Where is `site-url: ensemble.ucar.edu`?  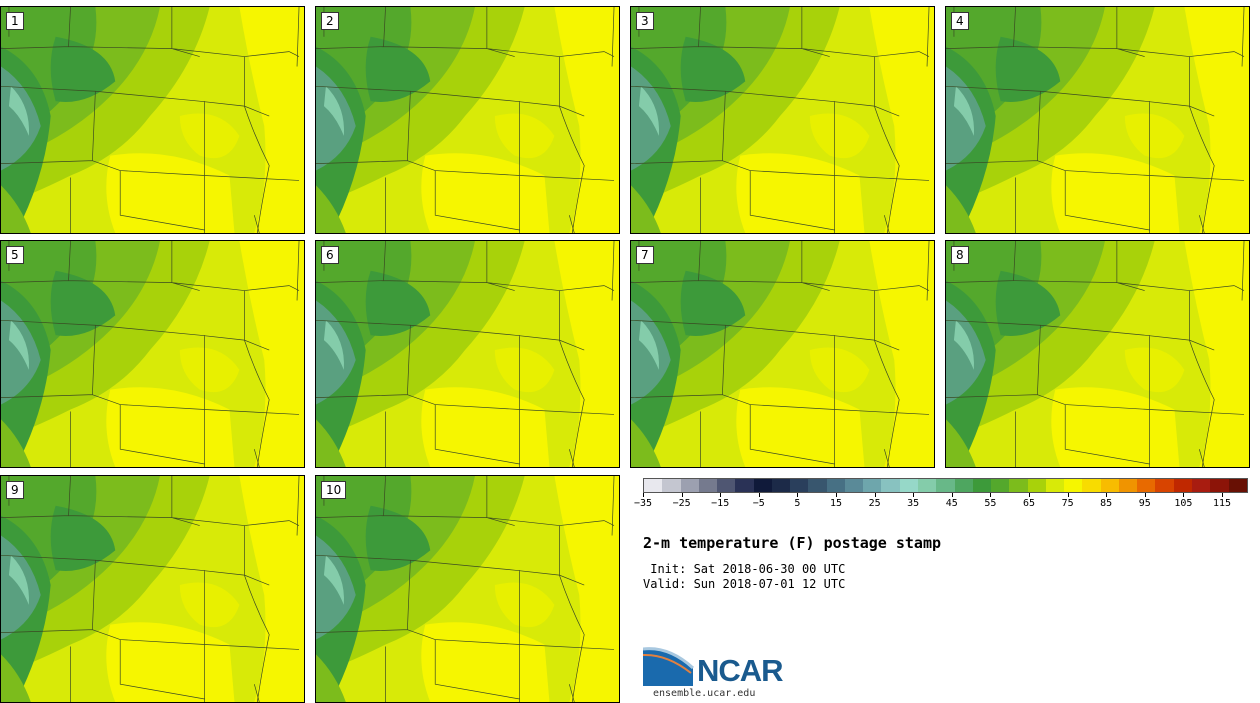
site-url: ensemble.ucar.edu is located at coordinates (704, 693).